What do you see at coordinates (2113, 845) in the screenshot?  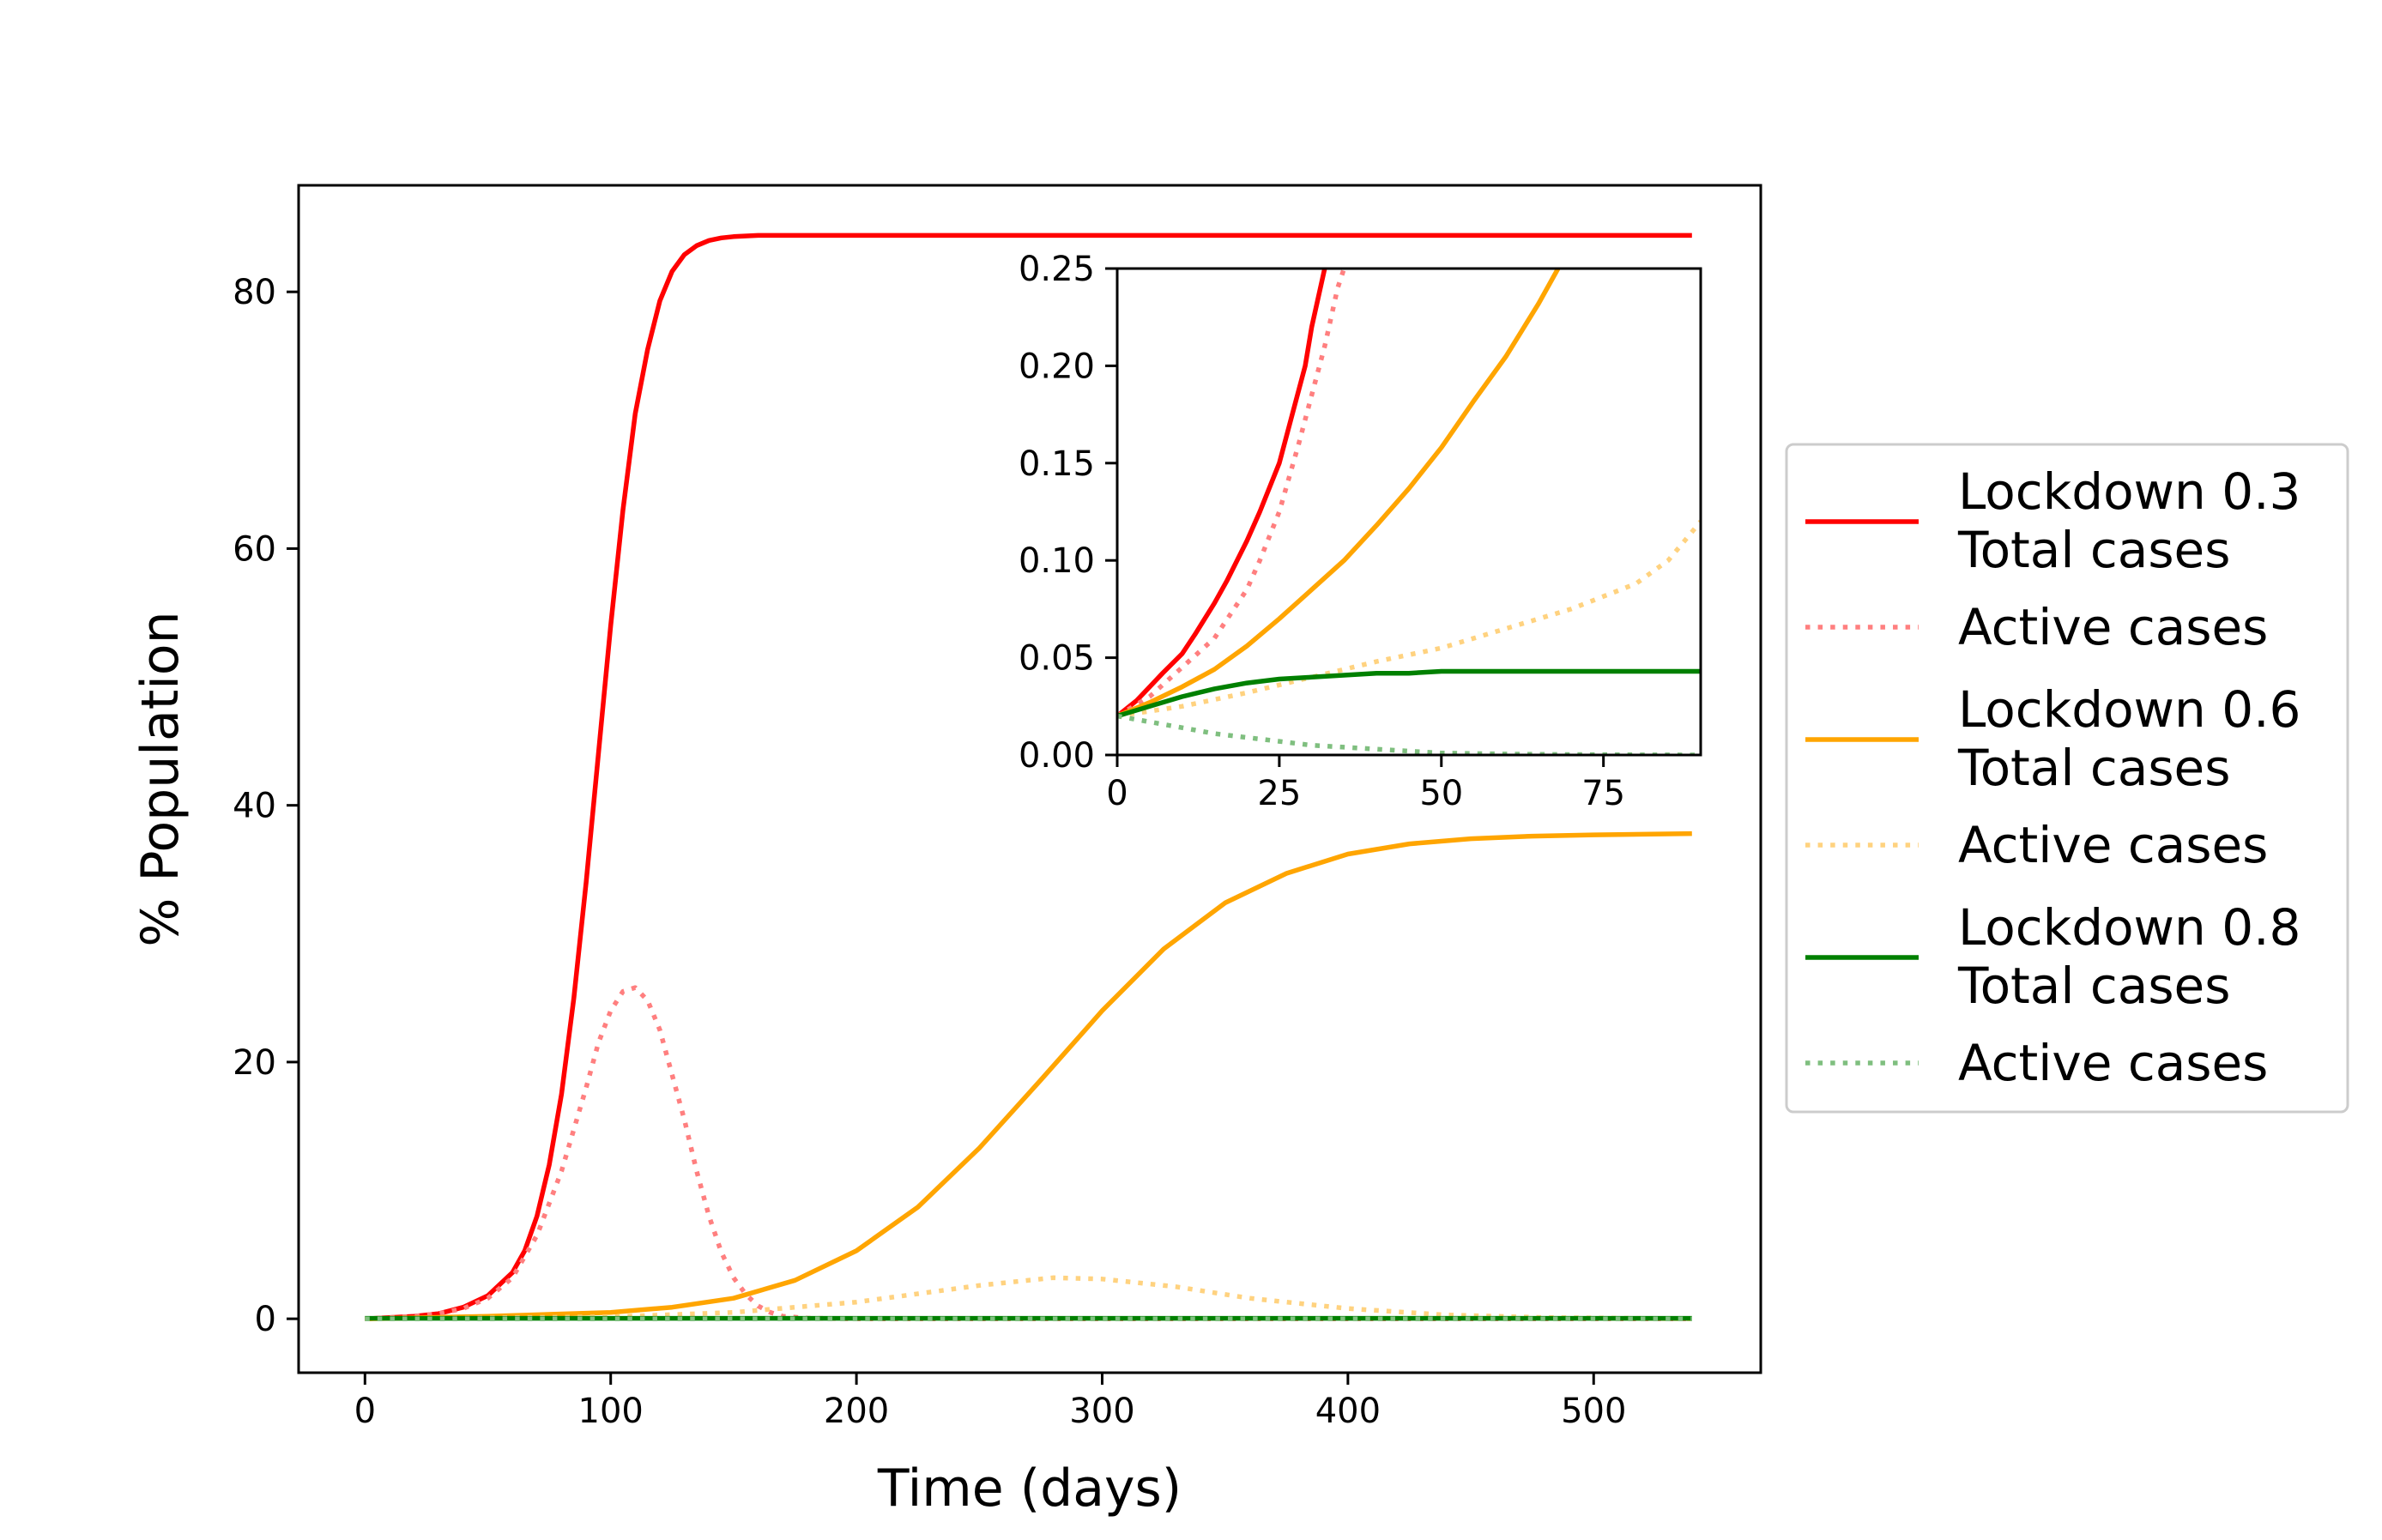 I see `legend-label-3: Active cases` at bounding box center [2113, 845].